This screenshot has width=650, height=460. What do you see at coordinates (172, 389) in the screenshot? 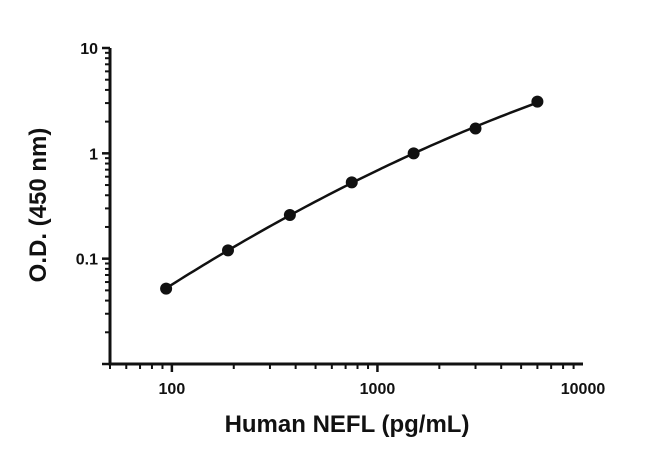
I see `x-tick-label: 100` at bounding box center [172, 389].